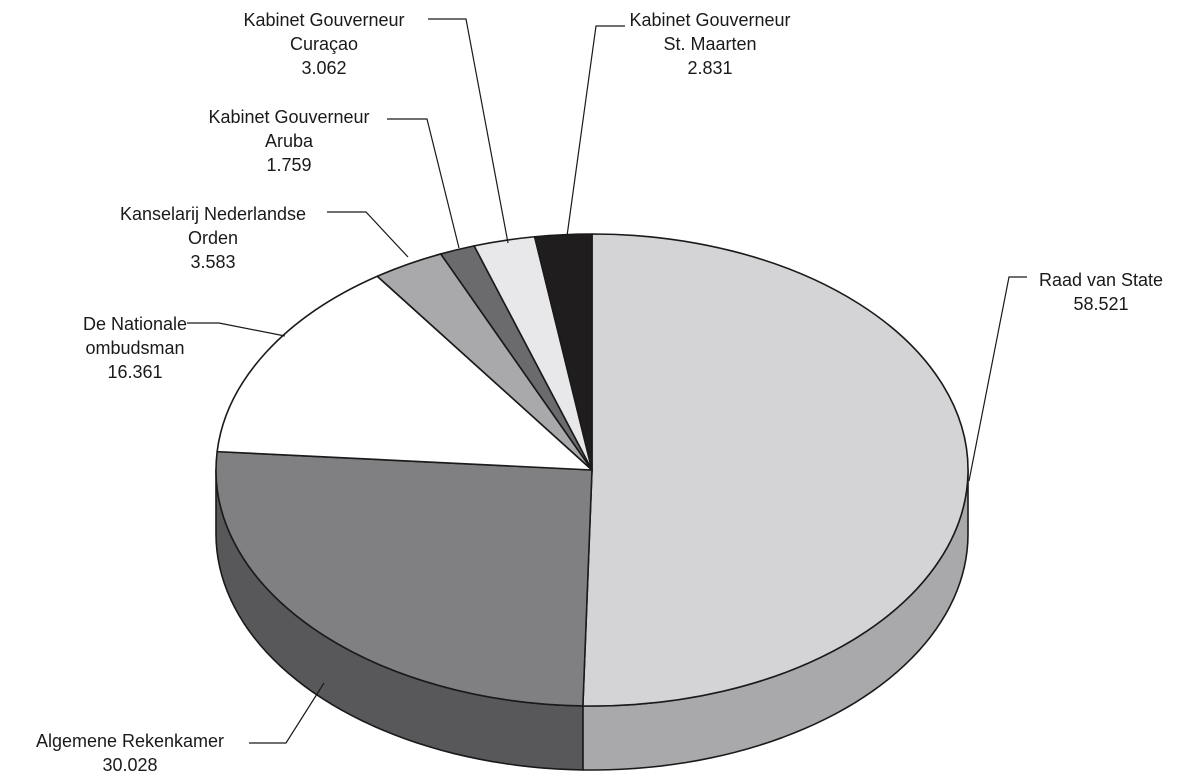  Describe the element at coordinates (213, 214) in the screenshot. I see `slice-label-3-0: Kanselarij Nederlandse` at that location.